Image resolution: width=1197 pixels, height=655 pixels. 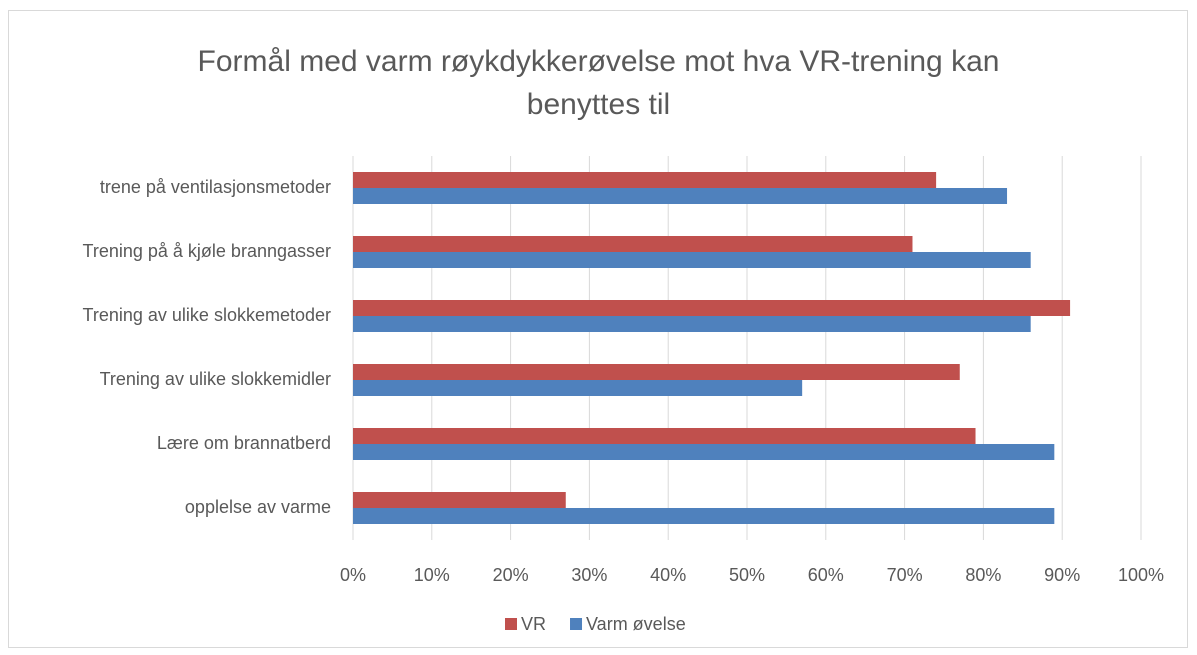 I want to click on legend-label: Varm øvelse, so click(x=636, y=624).